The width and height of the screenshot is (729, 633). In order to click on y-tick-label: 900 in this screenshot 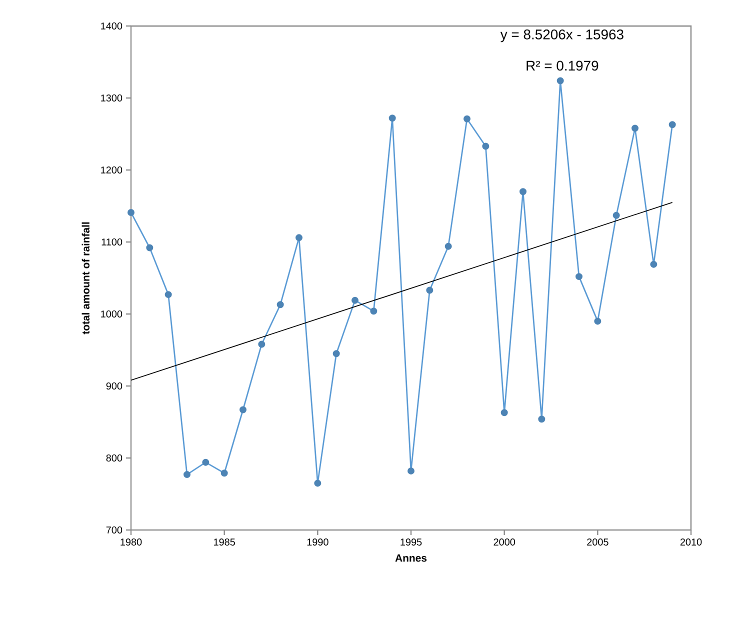, I will do `click(114, 386)`.